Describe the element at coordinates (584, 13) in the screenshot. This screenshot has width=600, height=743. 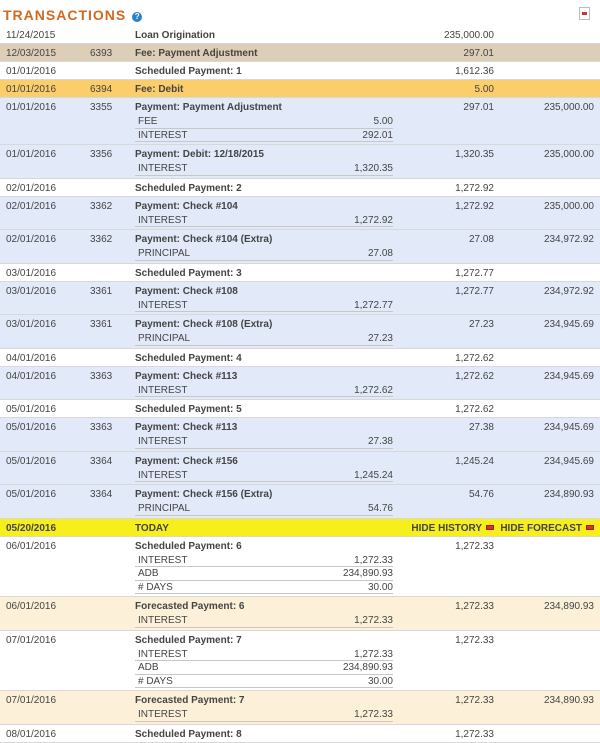
I see `pdf-export-icon` at that location.